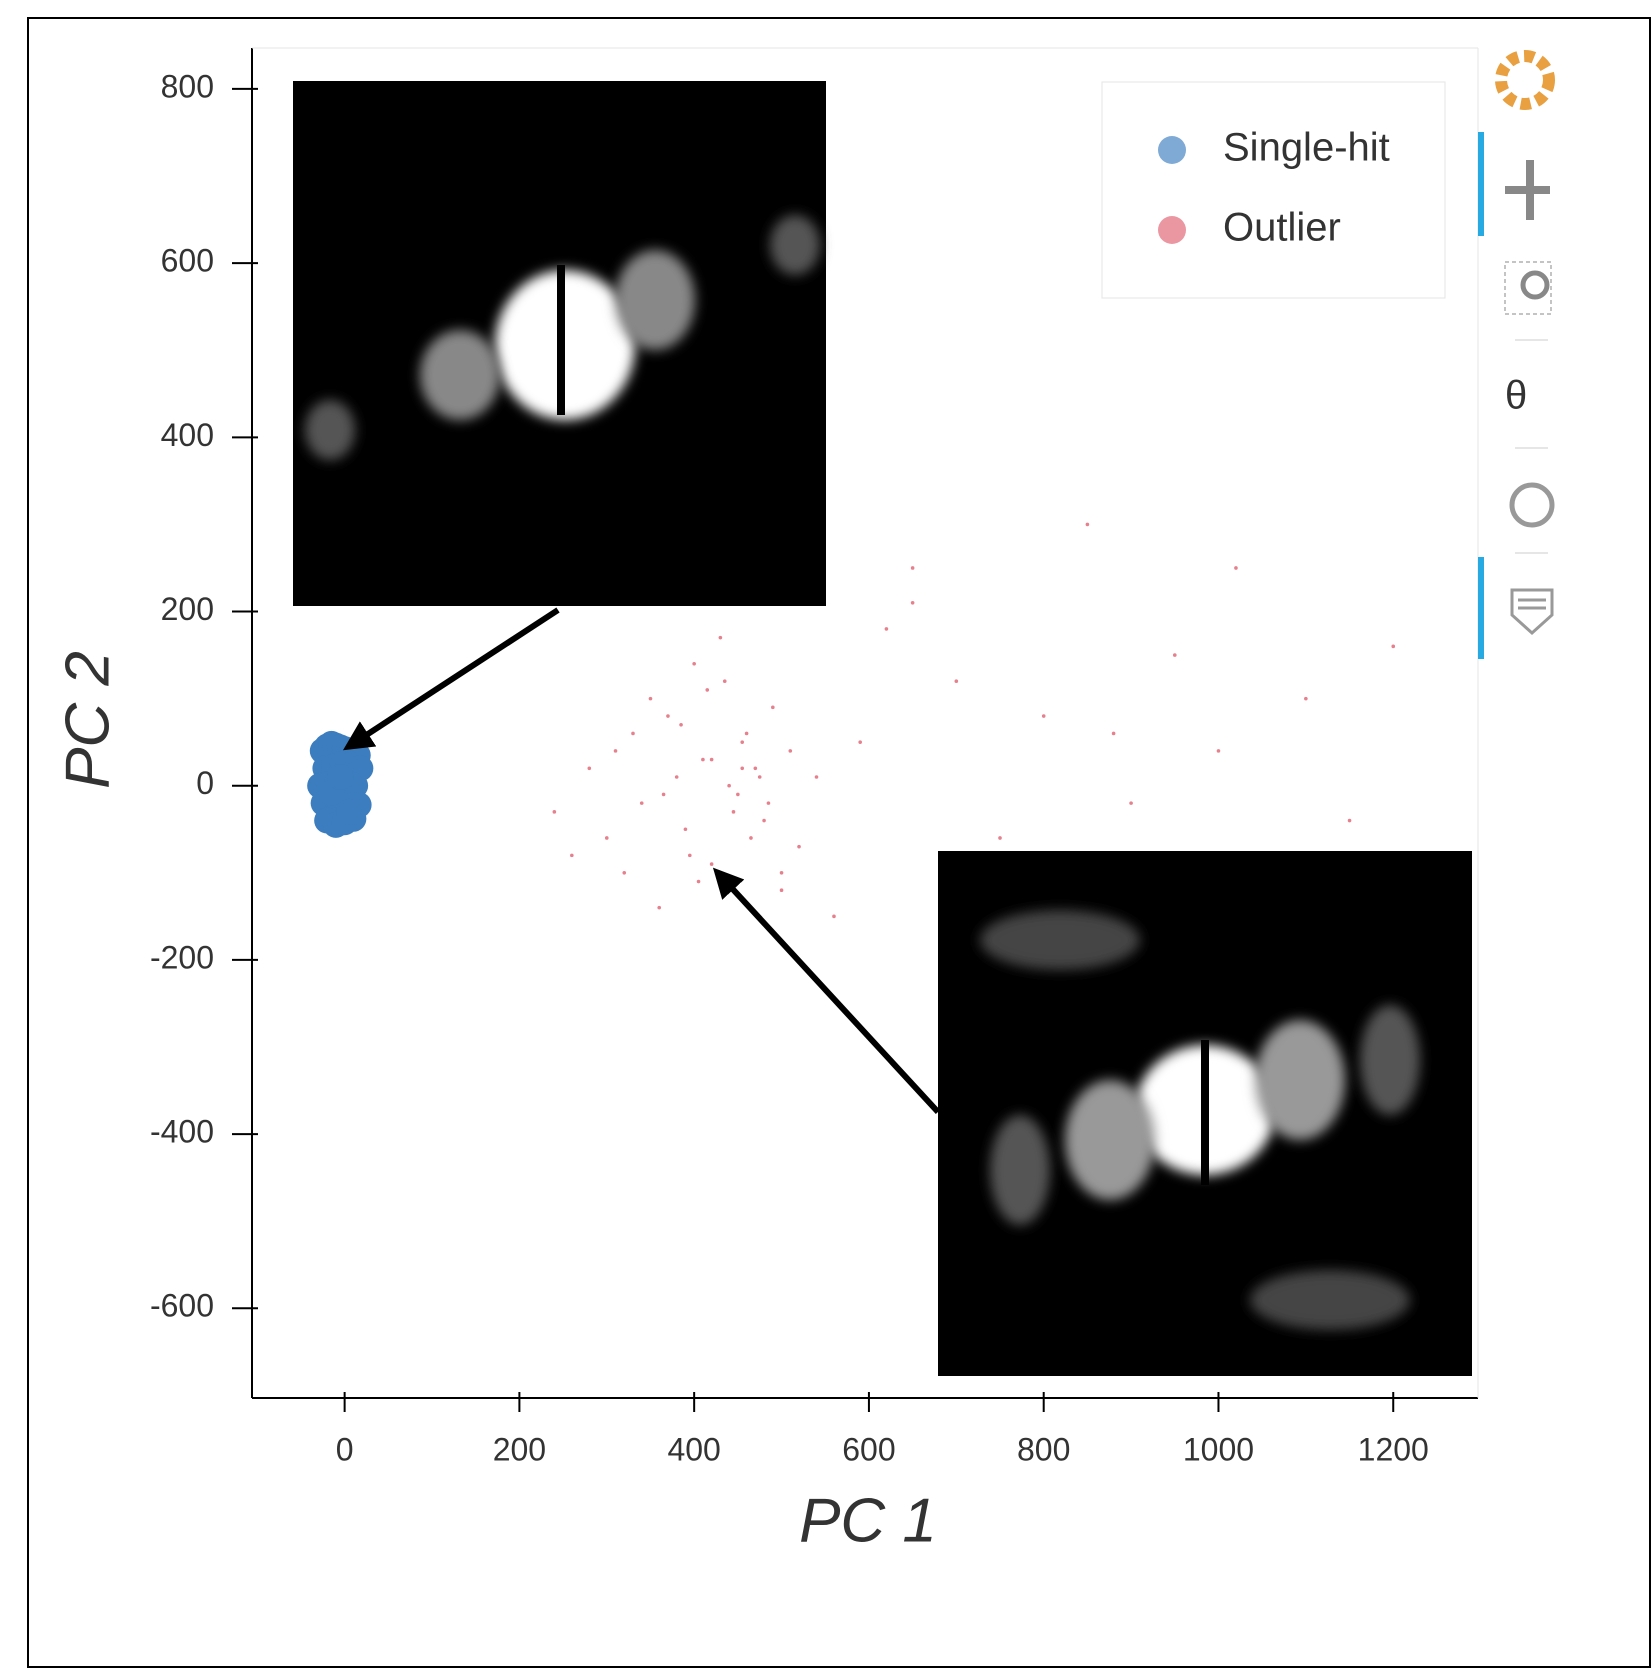 This screenshot has width=1652, height=1669. I want to click on legend-entries: Single-hit Outlier, so click(1274, 188).